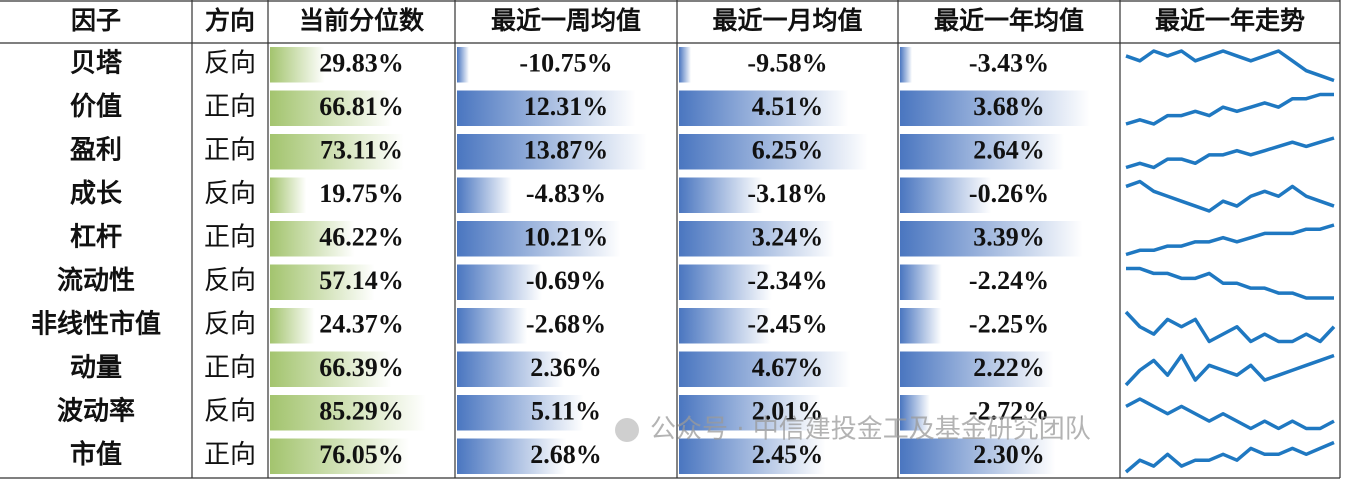 This screenshot has width=1347, height=480. What do you see at coordinates (96, 63) in the screenshot?
I see `factor-name: 贝塔` at bounding box center [96, 63].